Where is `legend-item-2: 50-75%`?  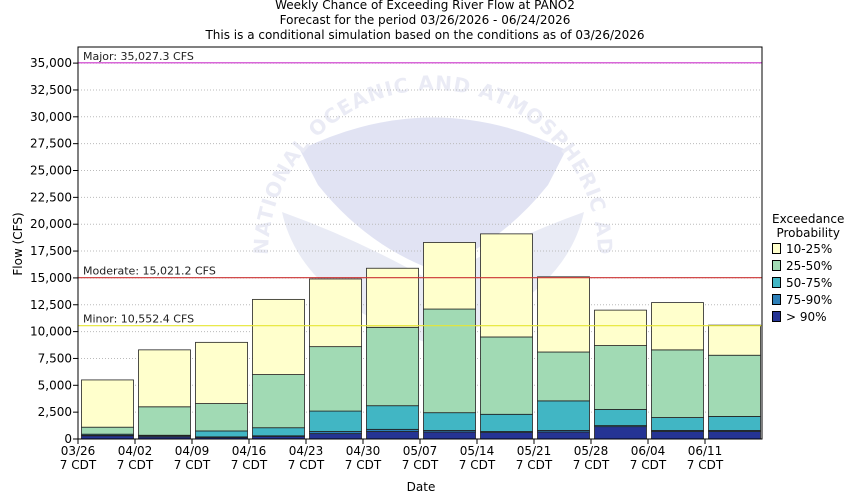 legend-item-2: 50-75% is located at coordinates (808, 282).